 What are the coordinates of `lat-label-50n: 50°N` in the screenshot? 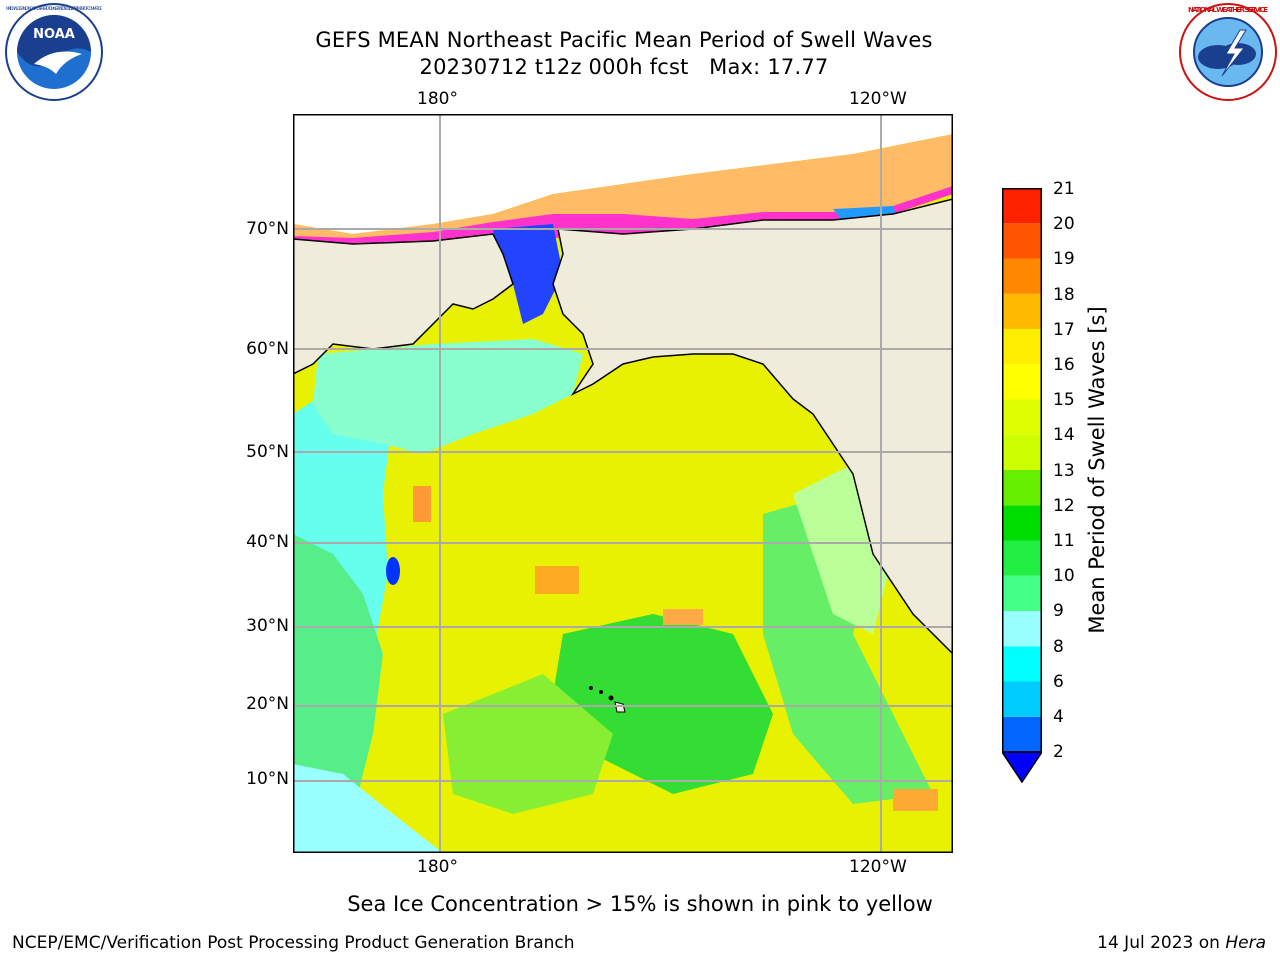 It's located at (267, 452).